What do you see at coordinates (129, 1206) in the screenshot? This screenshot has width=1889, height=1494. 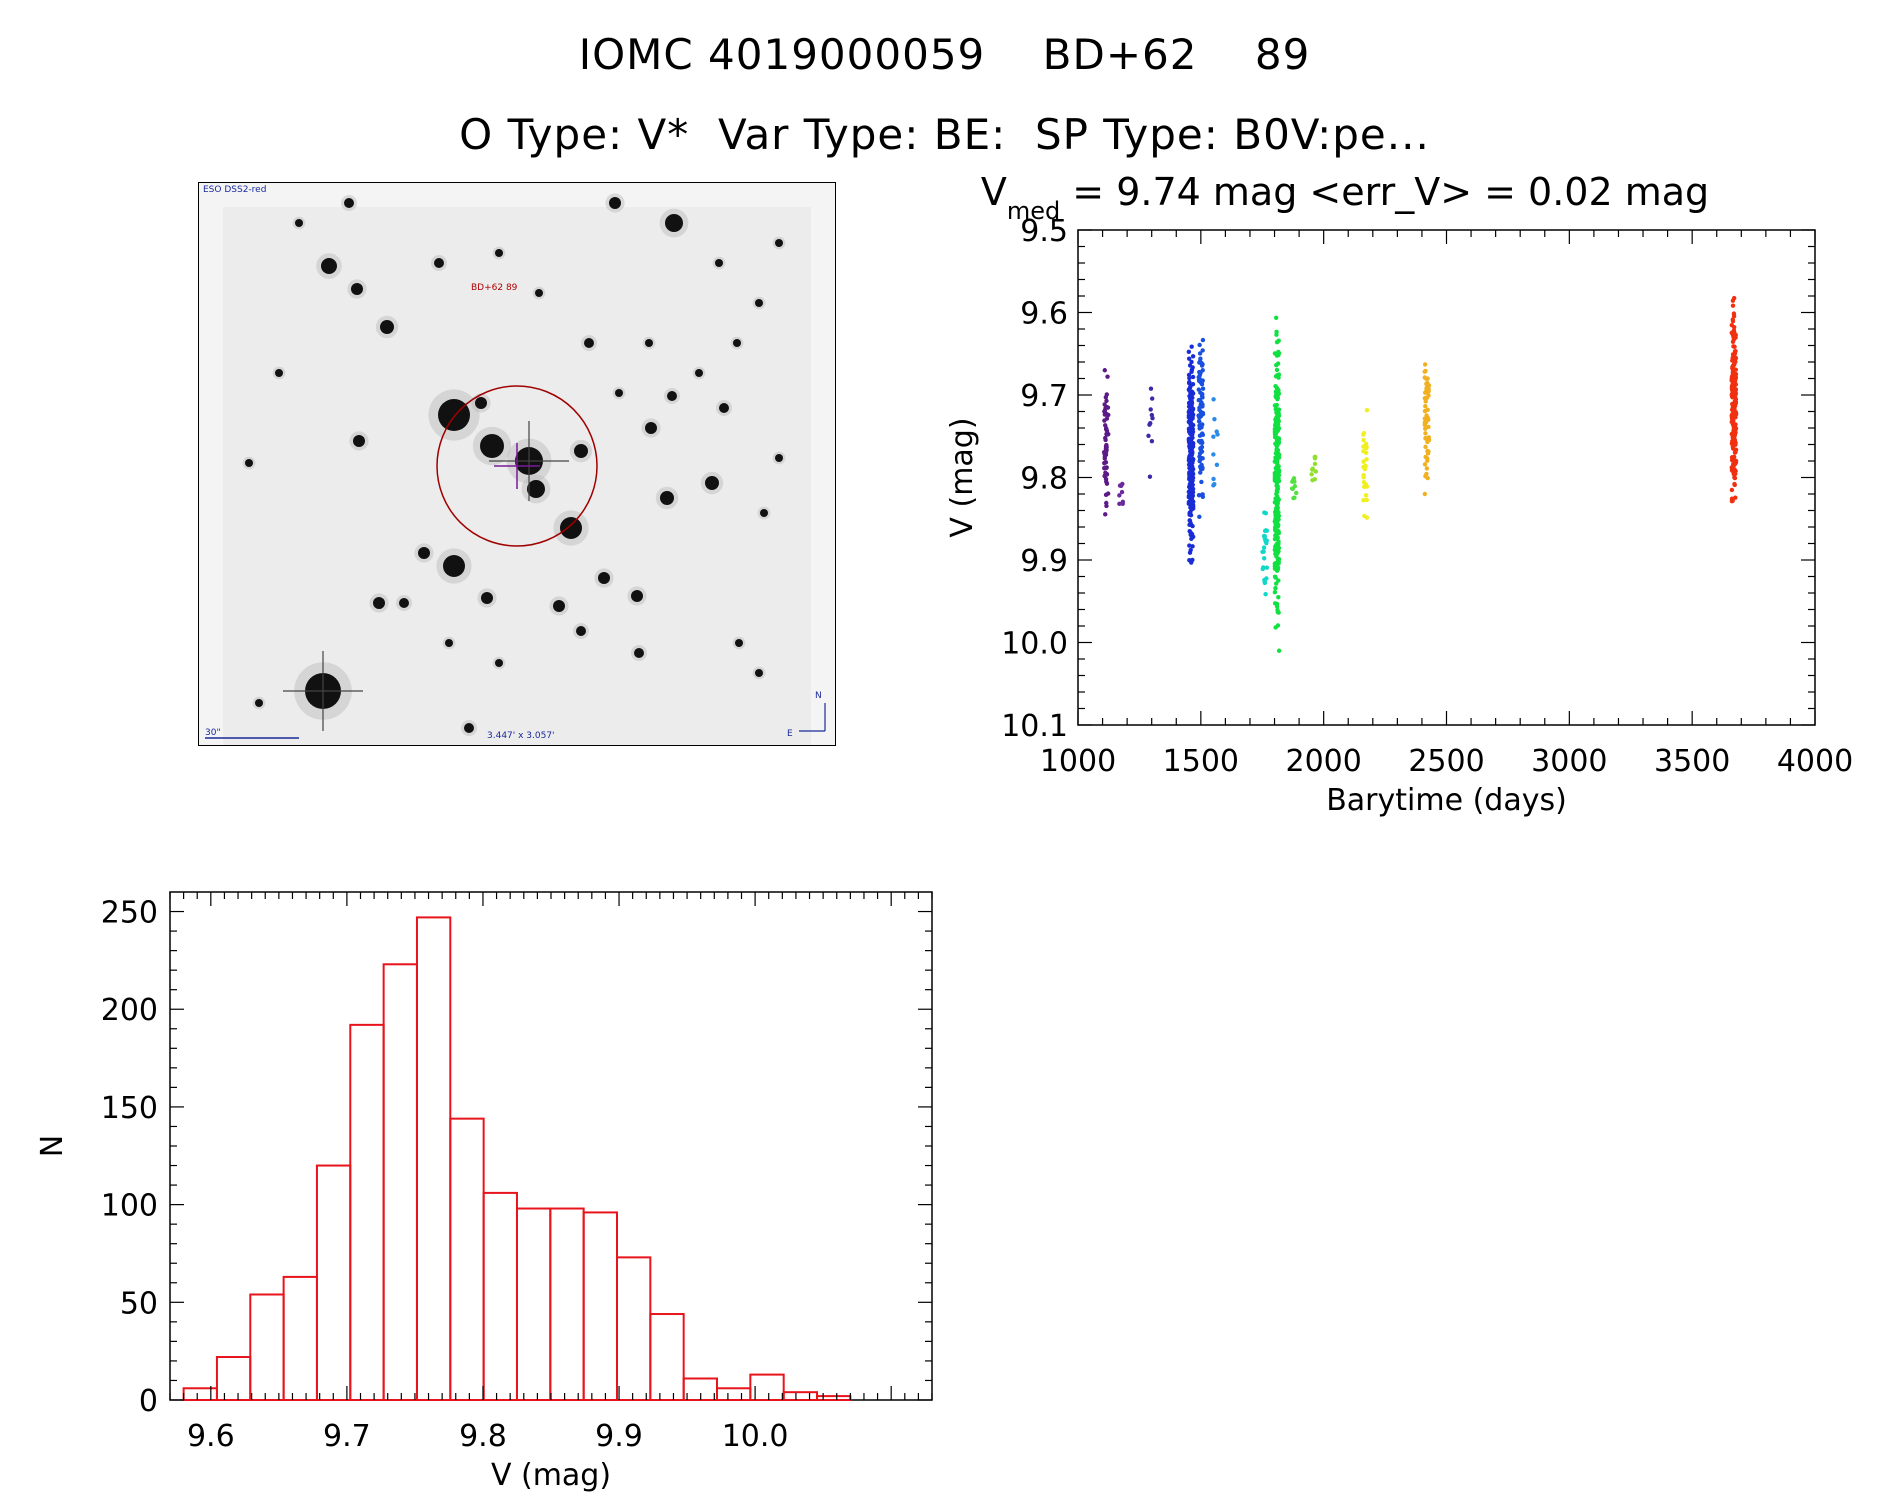 I see `histogram-ytick-label: 100` at bounding box center [129, 1206].